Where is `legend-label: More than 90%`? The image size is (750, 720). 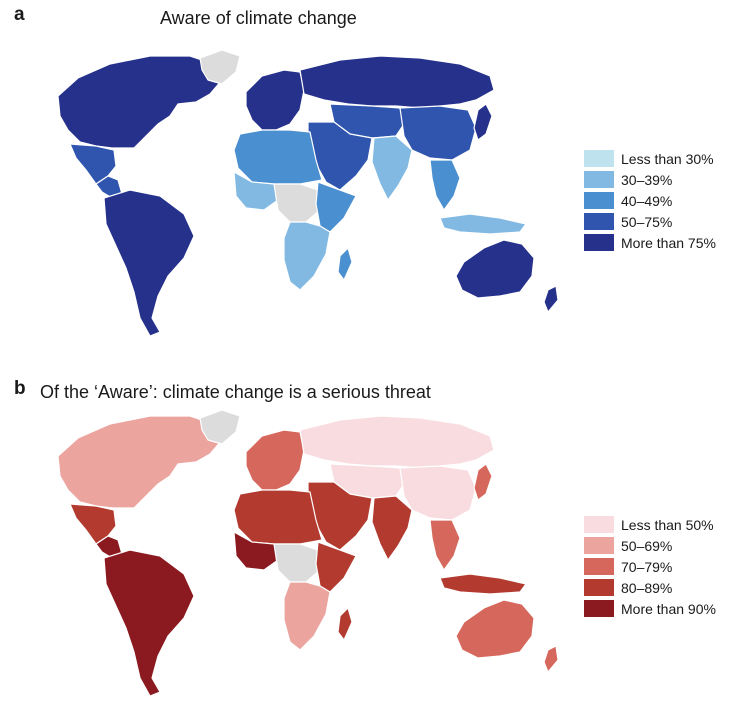
legend-label: More than 90% is located at coordinates (668, 608).